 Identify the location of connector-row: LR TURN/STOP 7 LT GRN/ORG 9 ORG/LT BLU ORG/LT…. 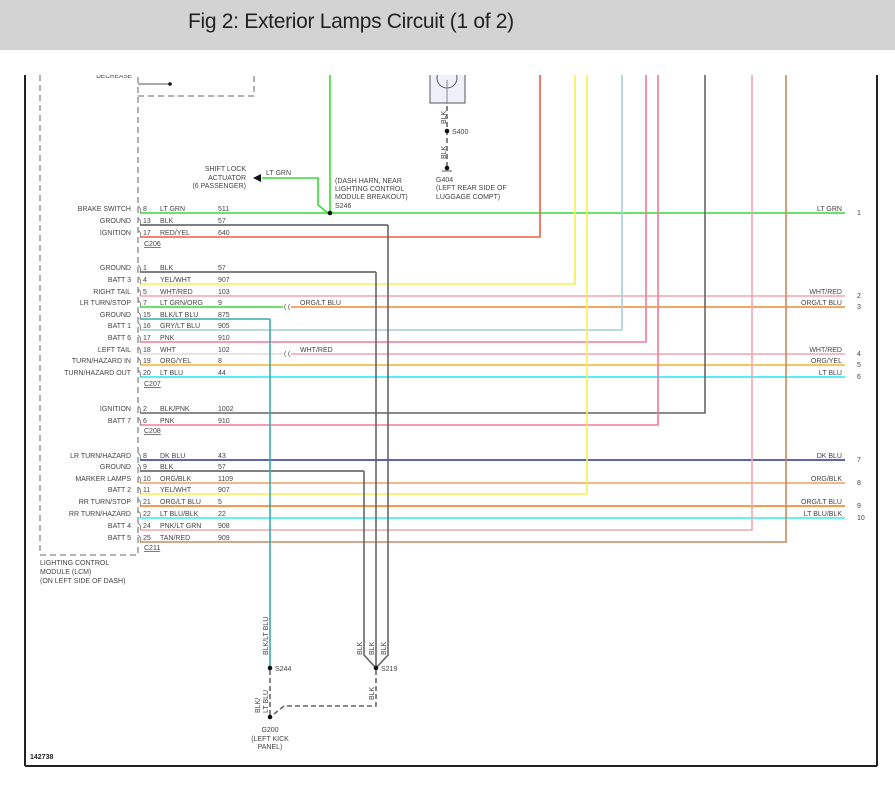
(470, 305).